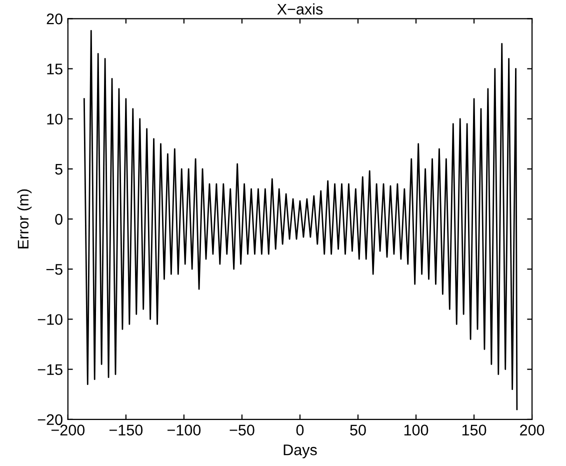 This screenshot has width=566, height=466. What do you see at coordinates (474, 430) in the screenshot?
I see `x-tick-label: 150` at bounding box center [474, 430].